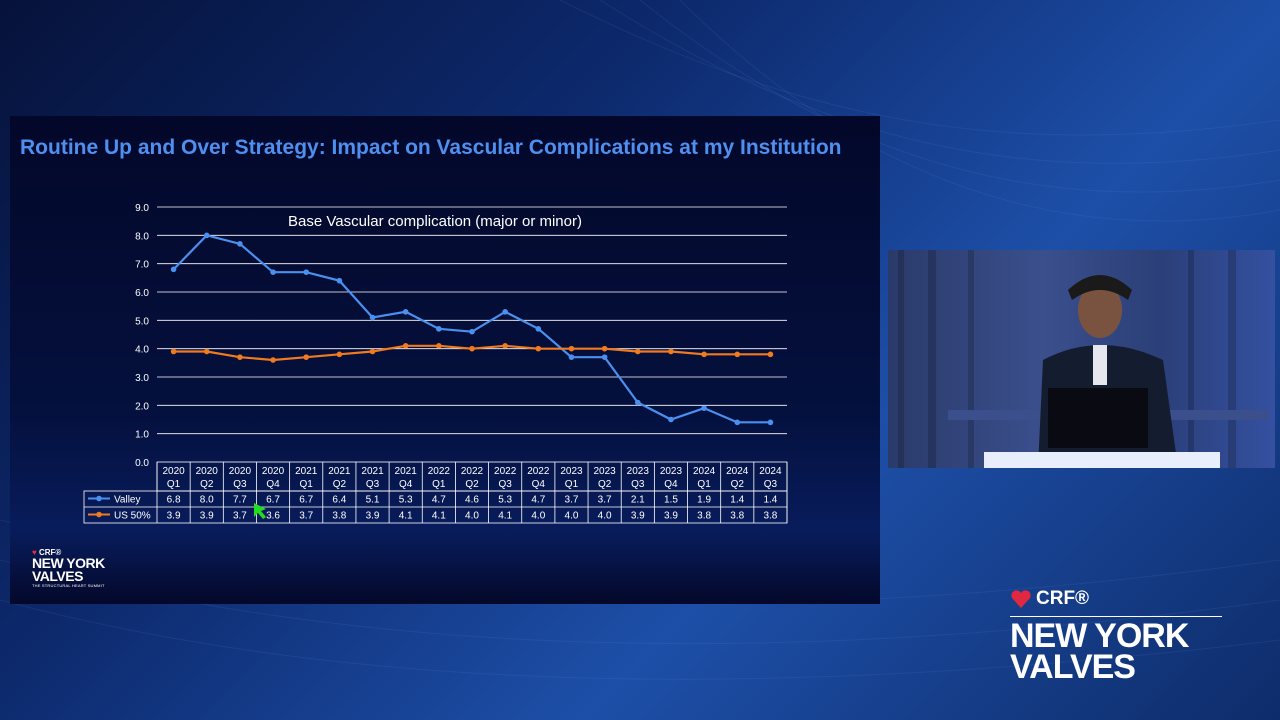  I want to click on table-value: 2.1, so click(638, 500).